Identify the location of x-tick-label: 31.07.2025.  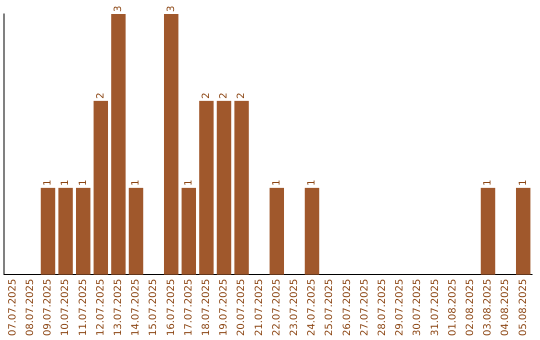
(435, 307).